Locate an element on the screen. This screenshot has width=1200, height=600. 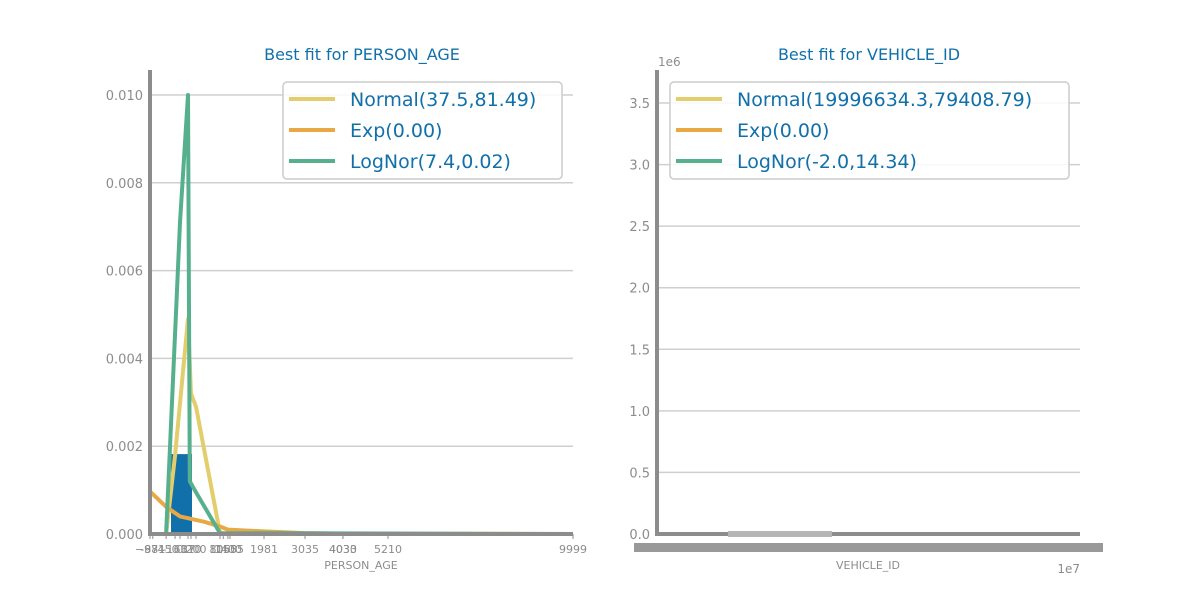
x-tick-label: 1981 is located at coordinates (264, 549).